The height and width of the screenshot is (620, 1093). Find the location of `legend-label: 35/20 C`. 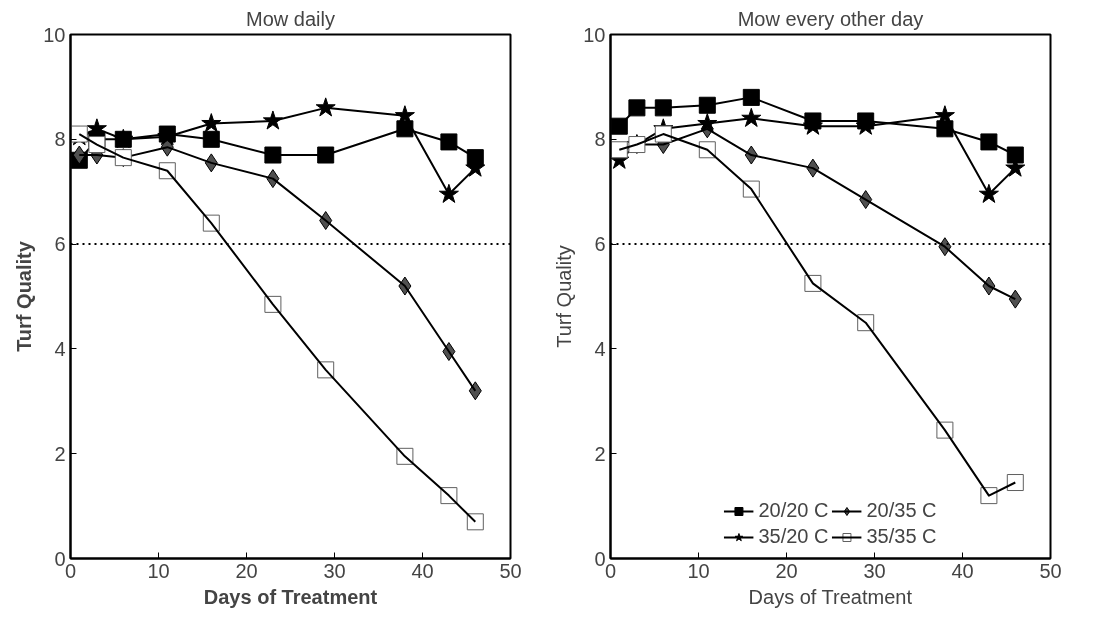

legend-label: 35/20 C is located at coordinates (793, 536).